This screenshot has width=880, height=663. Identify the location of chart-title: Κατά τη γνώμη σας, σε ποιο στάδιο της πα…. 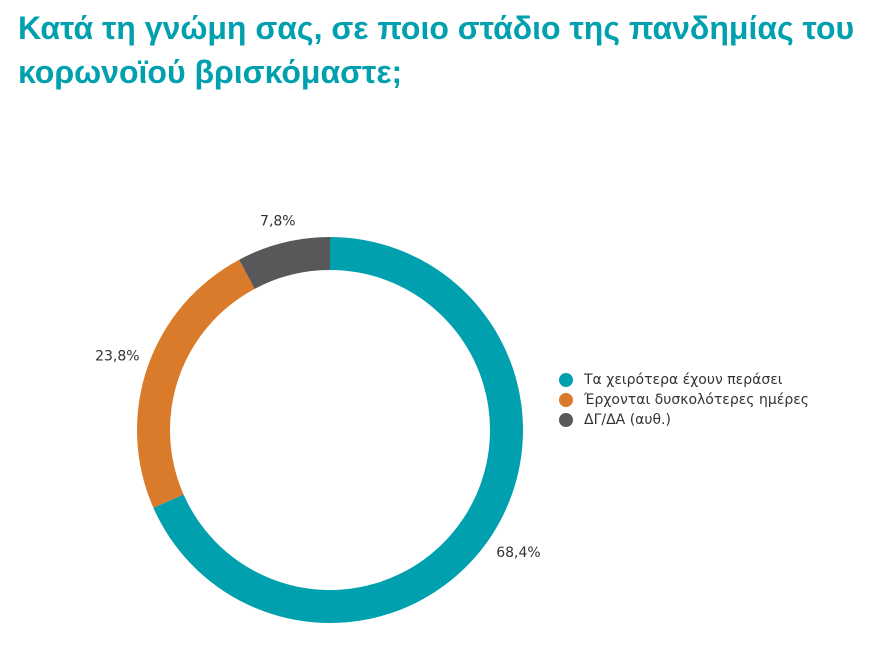
(436, 50).